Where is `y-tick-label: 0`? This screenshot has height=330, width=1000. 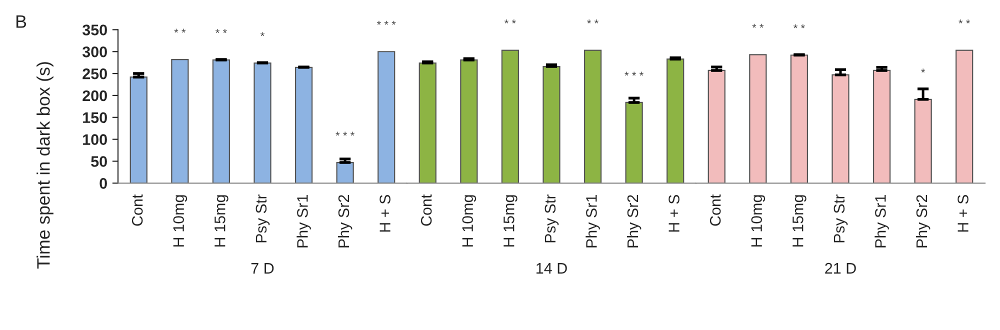 y-tick-label: 0 is located at coordinates (103, 183).